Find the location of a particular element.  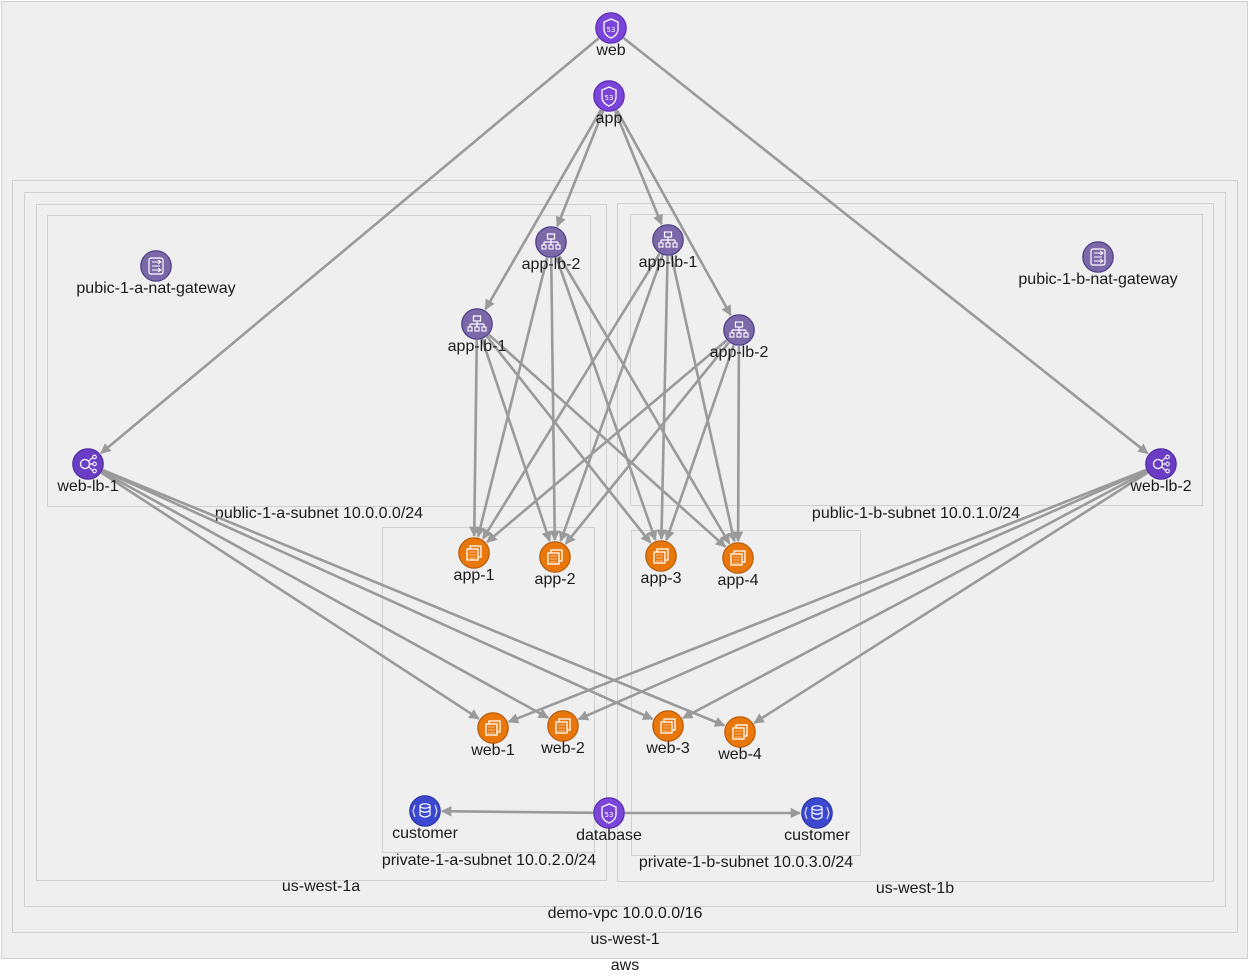

node-label-weblb2: web-lb-2 is located at coordinates (1161, 486).